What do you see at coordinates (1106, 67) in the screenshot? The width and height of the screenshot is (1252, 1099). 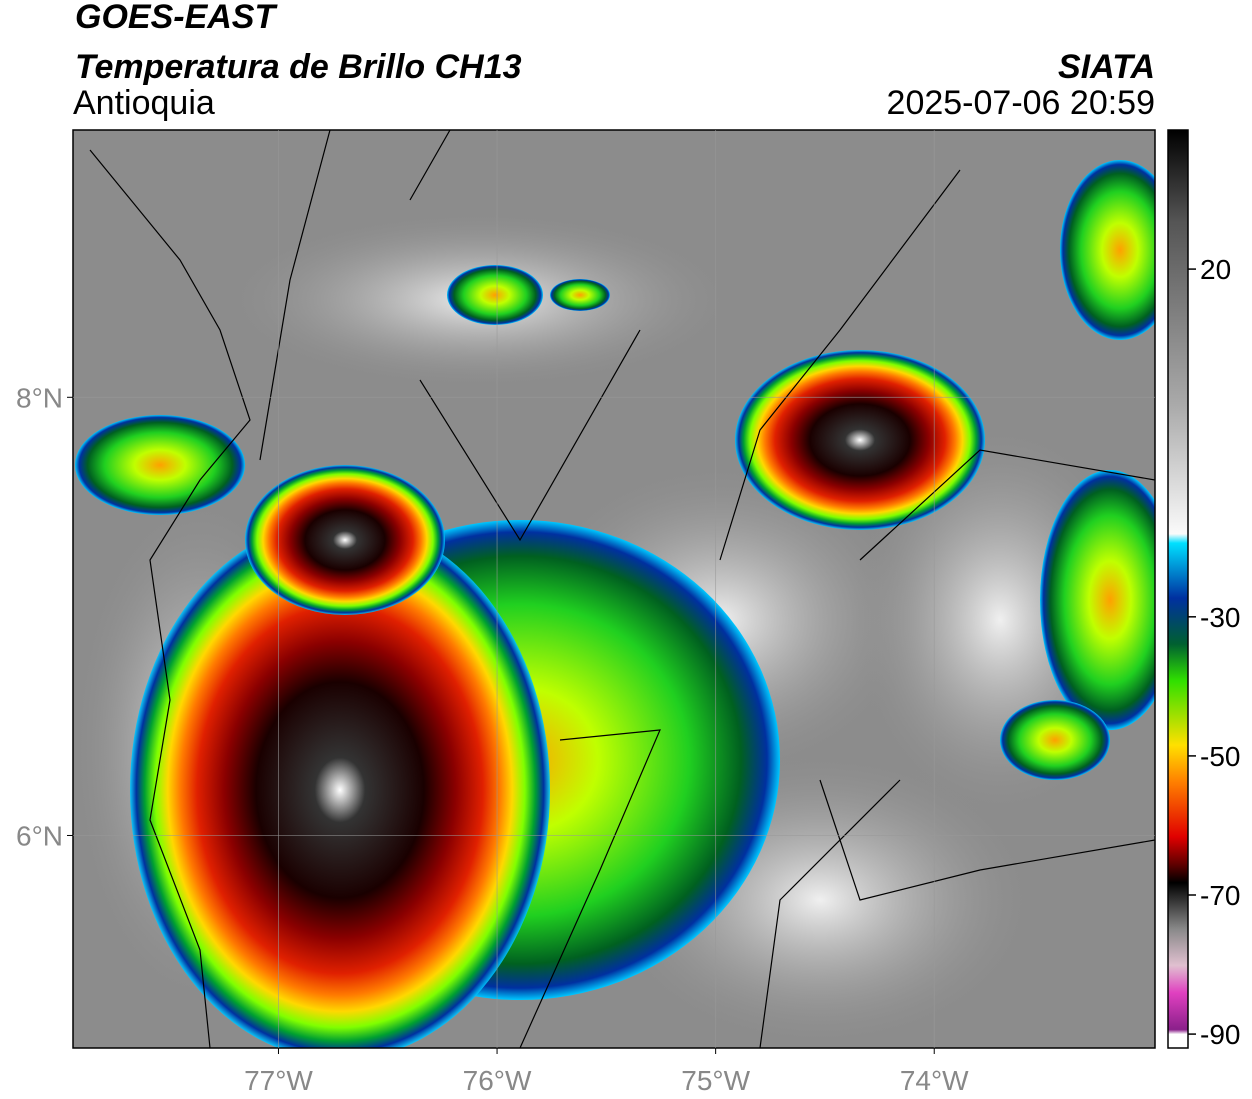 I see `source: SIATA` at bounding box center [1106, 67].